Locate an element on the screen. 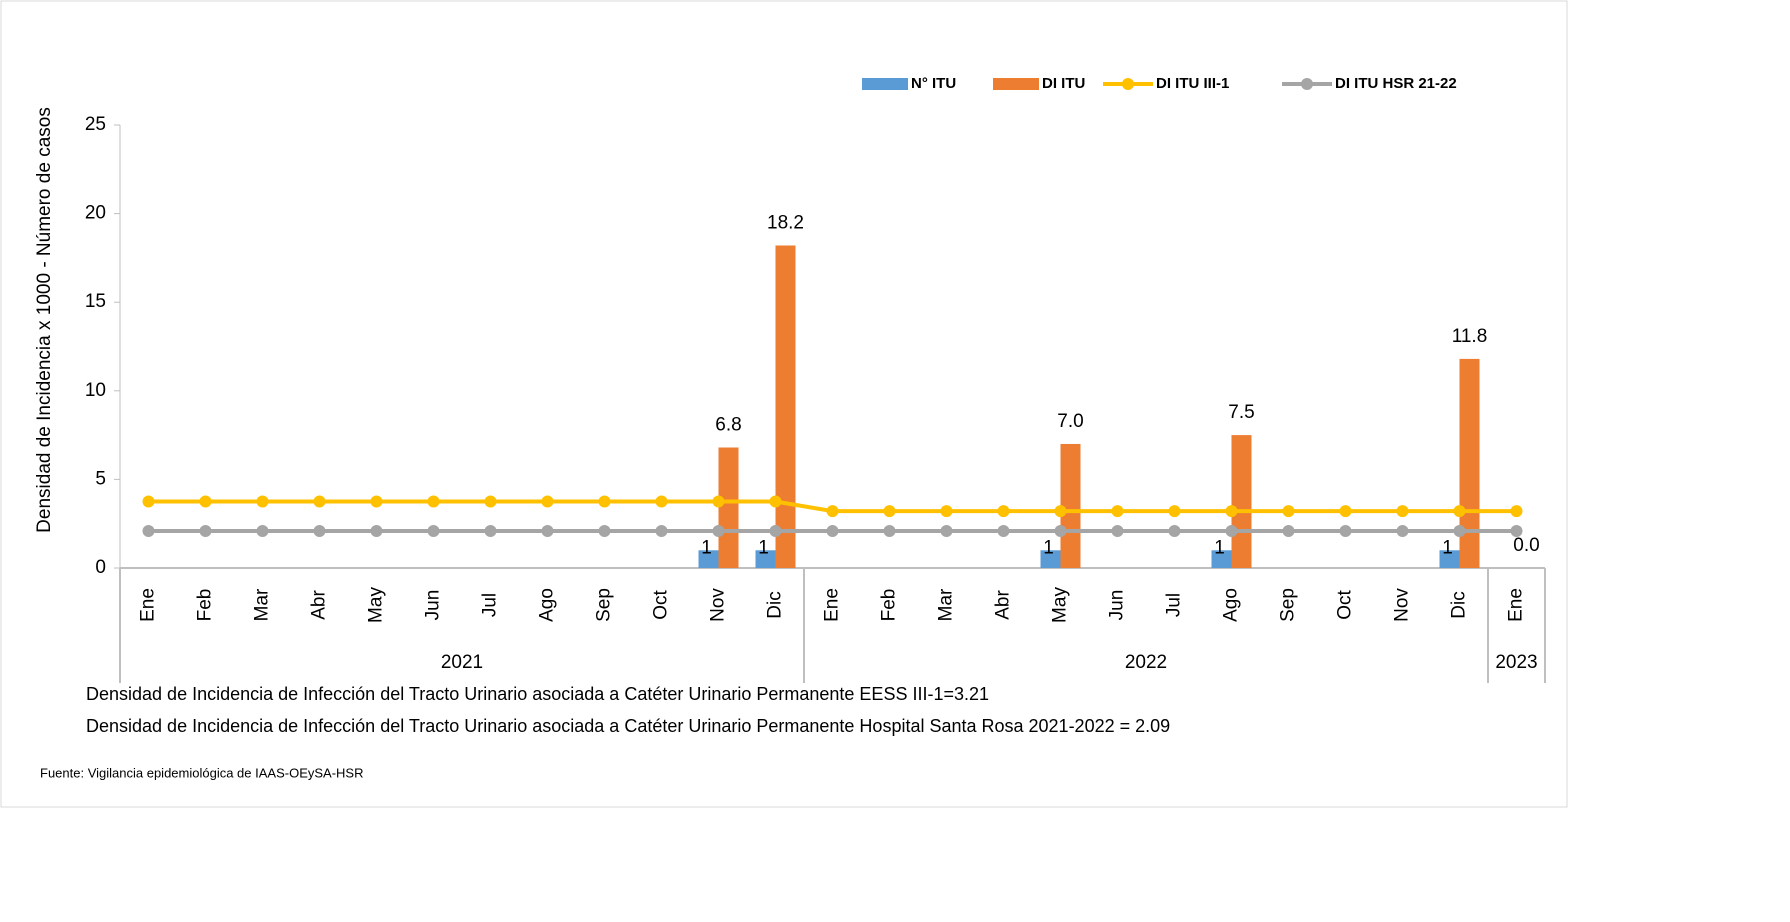 The width and height of the screenshot is (1790, 922). group-label: 2022 is located at coordinates (1146, 662).